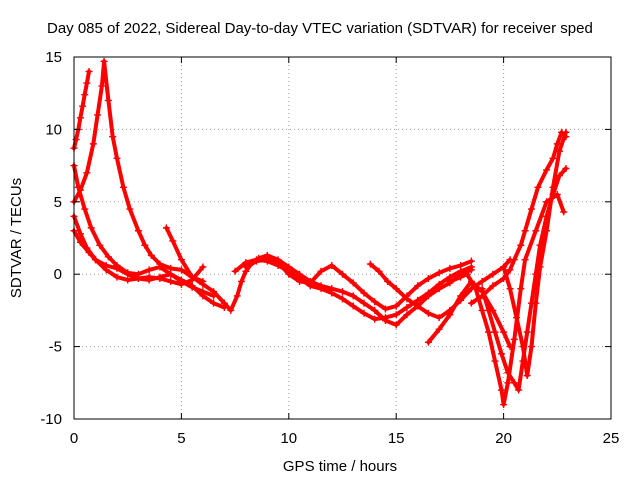 The width and height of the screenshot is (640, 480). What do you see at coordinates (58, 274) in the screenshot?
I see `y-tick-label: 0` at bounding box center [58, 274].